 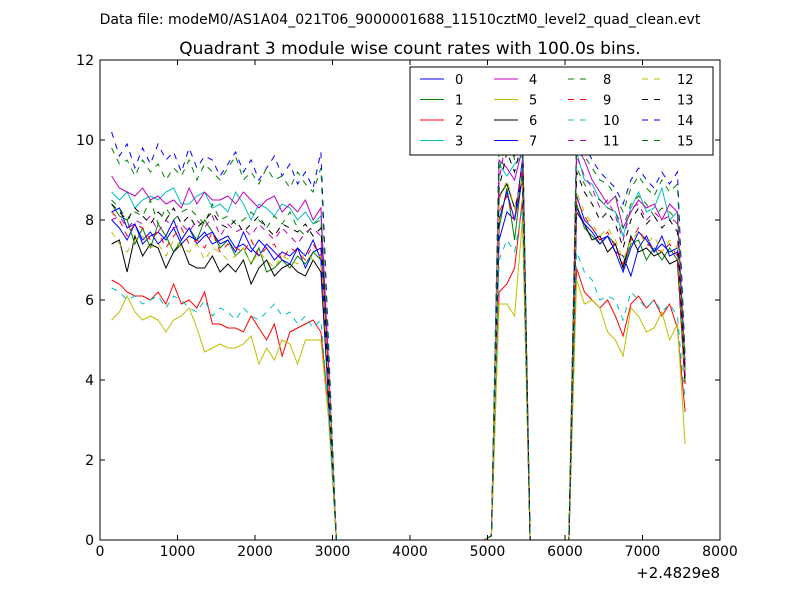 What do you see at coordinates (685, 142) in the screenshot?
I see `legend-label-15: 15` at bounding box center [685, 142].